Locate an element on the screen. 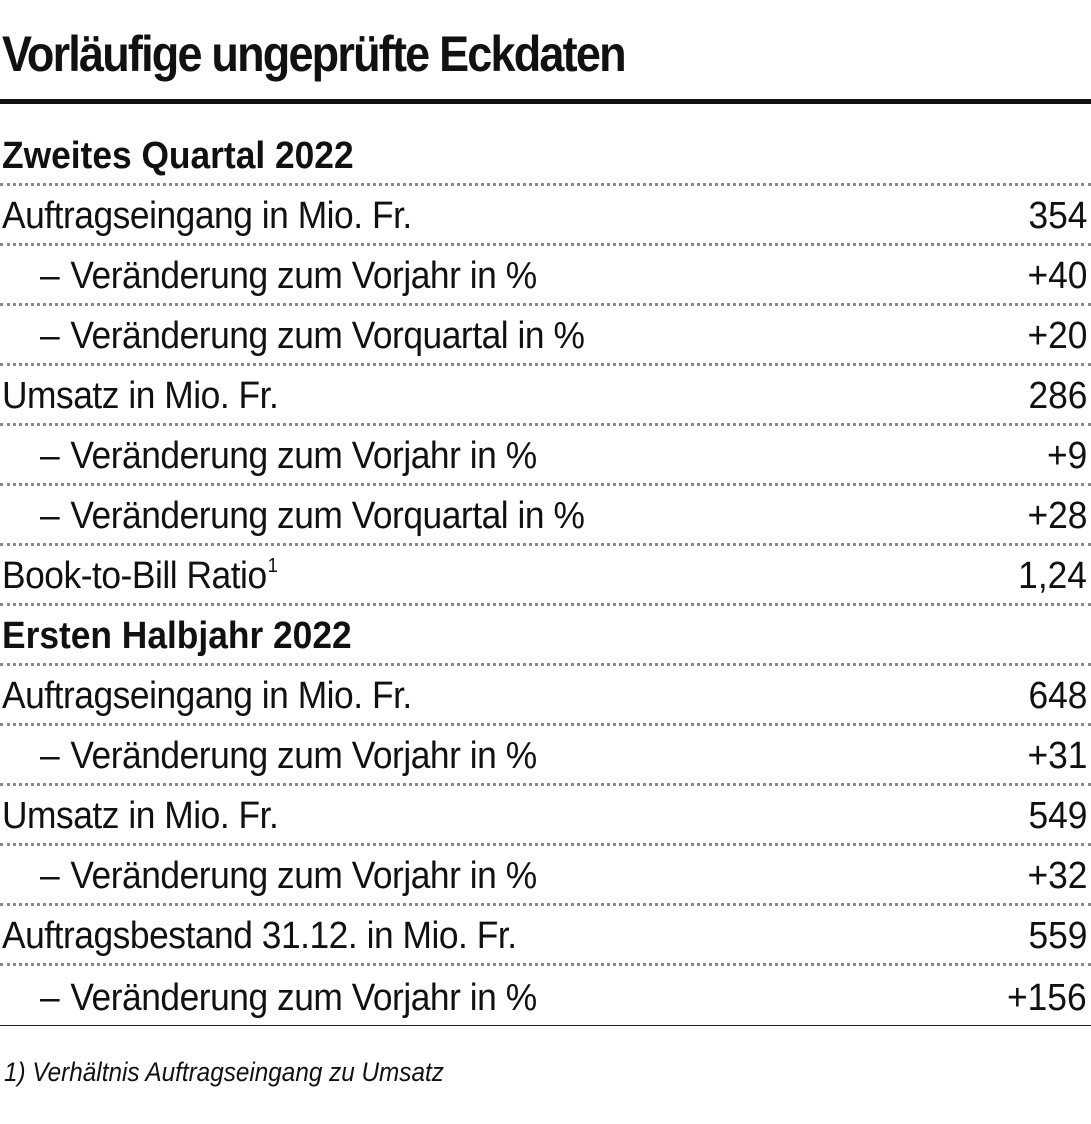 The width and height of the screenshot is (1091, 1124). title-rule is located at coordinates (545, 101).